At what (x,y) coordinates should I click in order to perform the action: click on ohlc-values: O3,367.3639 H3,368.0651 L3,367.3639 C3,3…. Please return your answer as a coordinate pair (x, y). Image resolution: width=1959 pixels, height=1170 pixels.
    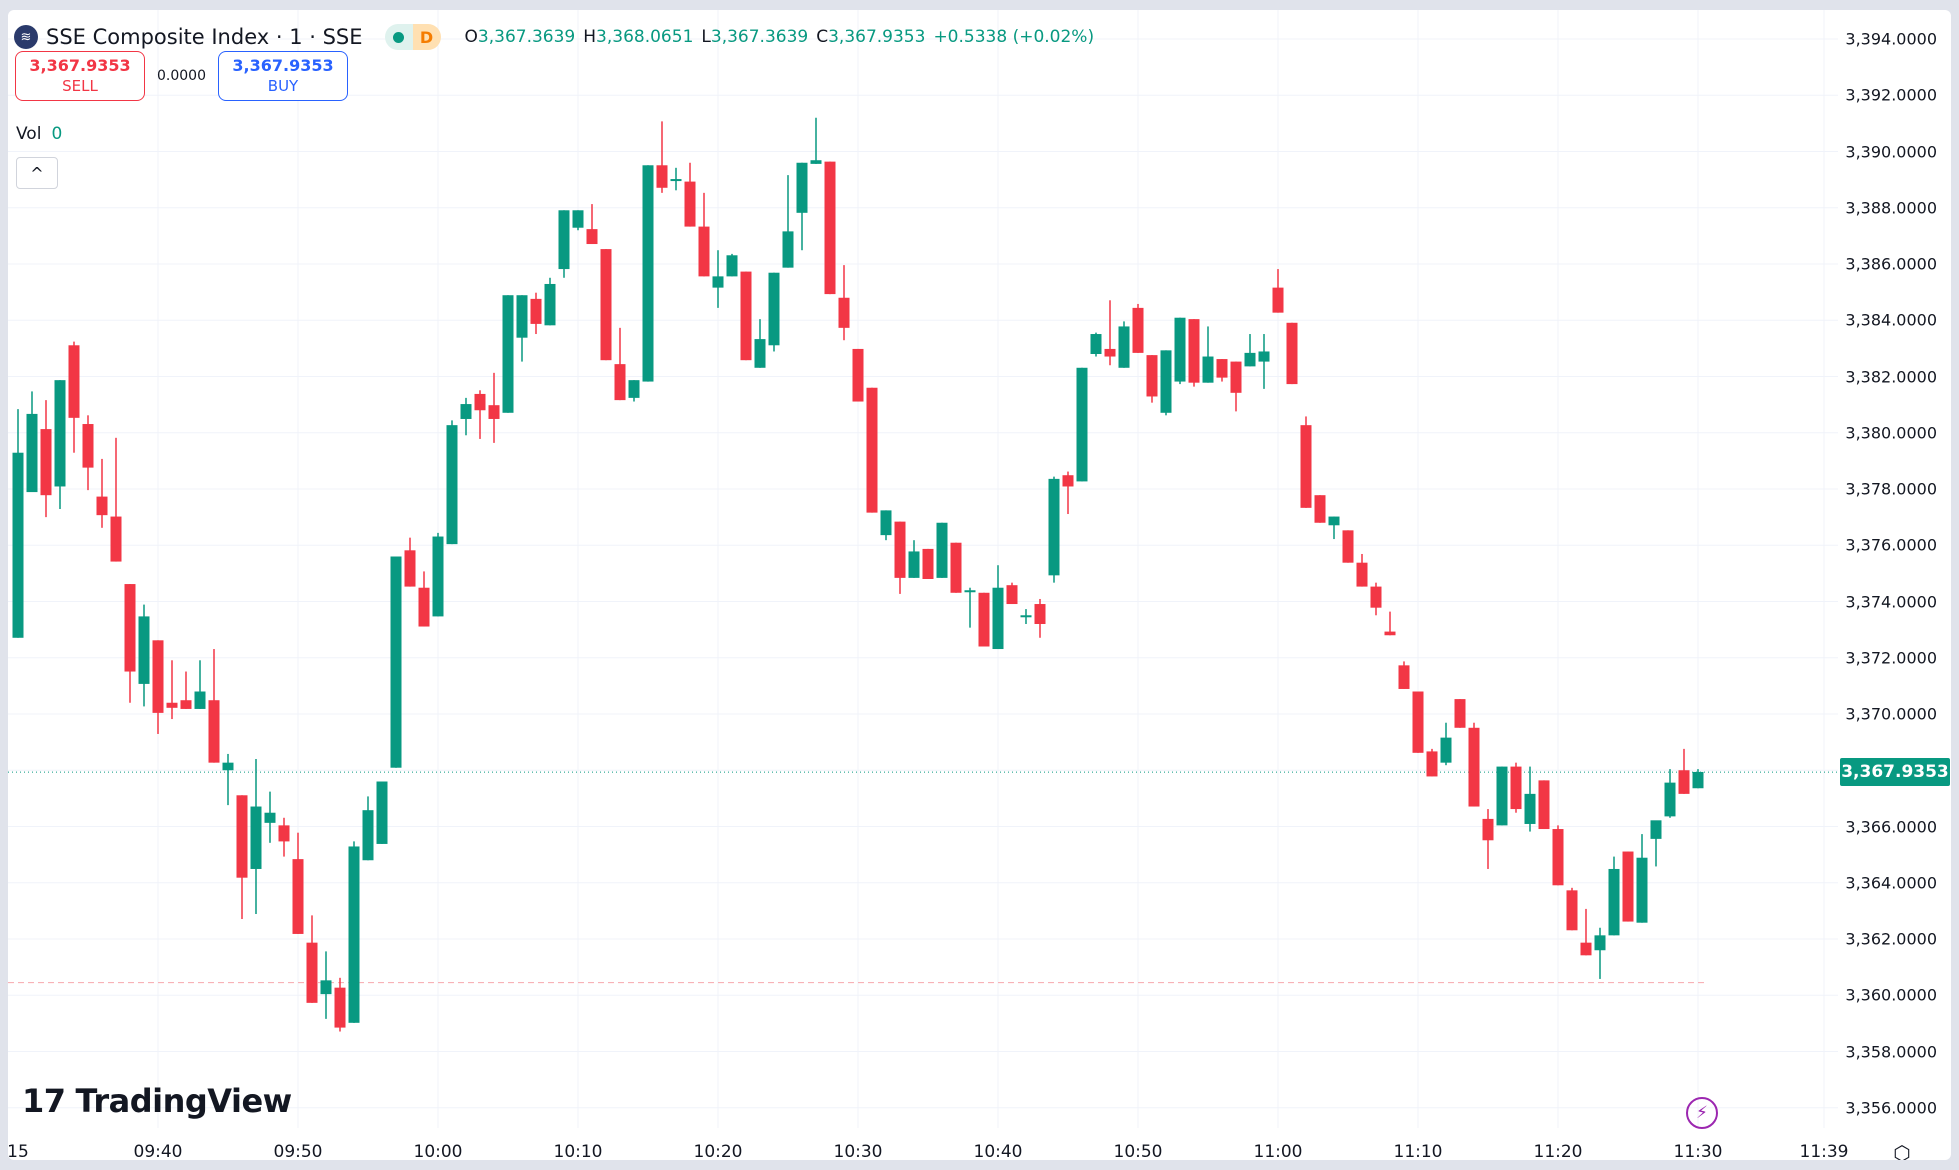
    Looking at the image, I should click on (780, 37).